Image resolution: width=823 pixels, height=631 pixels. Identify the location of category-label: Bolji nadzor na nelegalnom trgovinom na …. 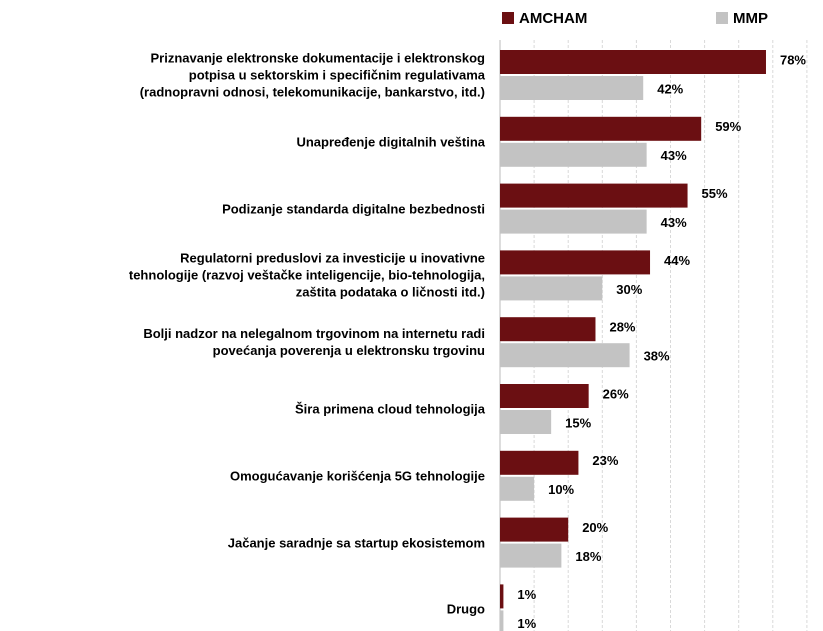
(314, 342).